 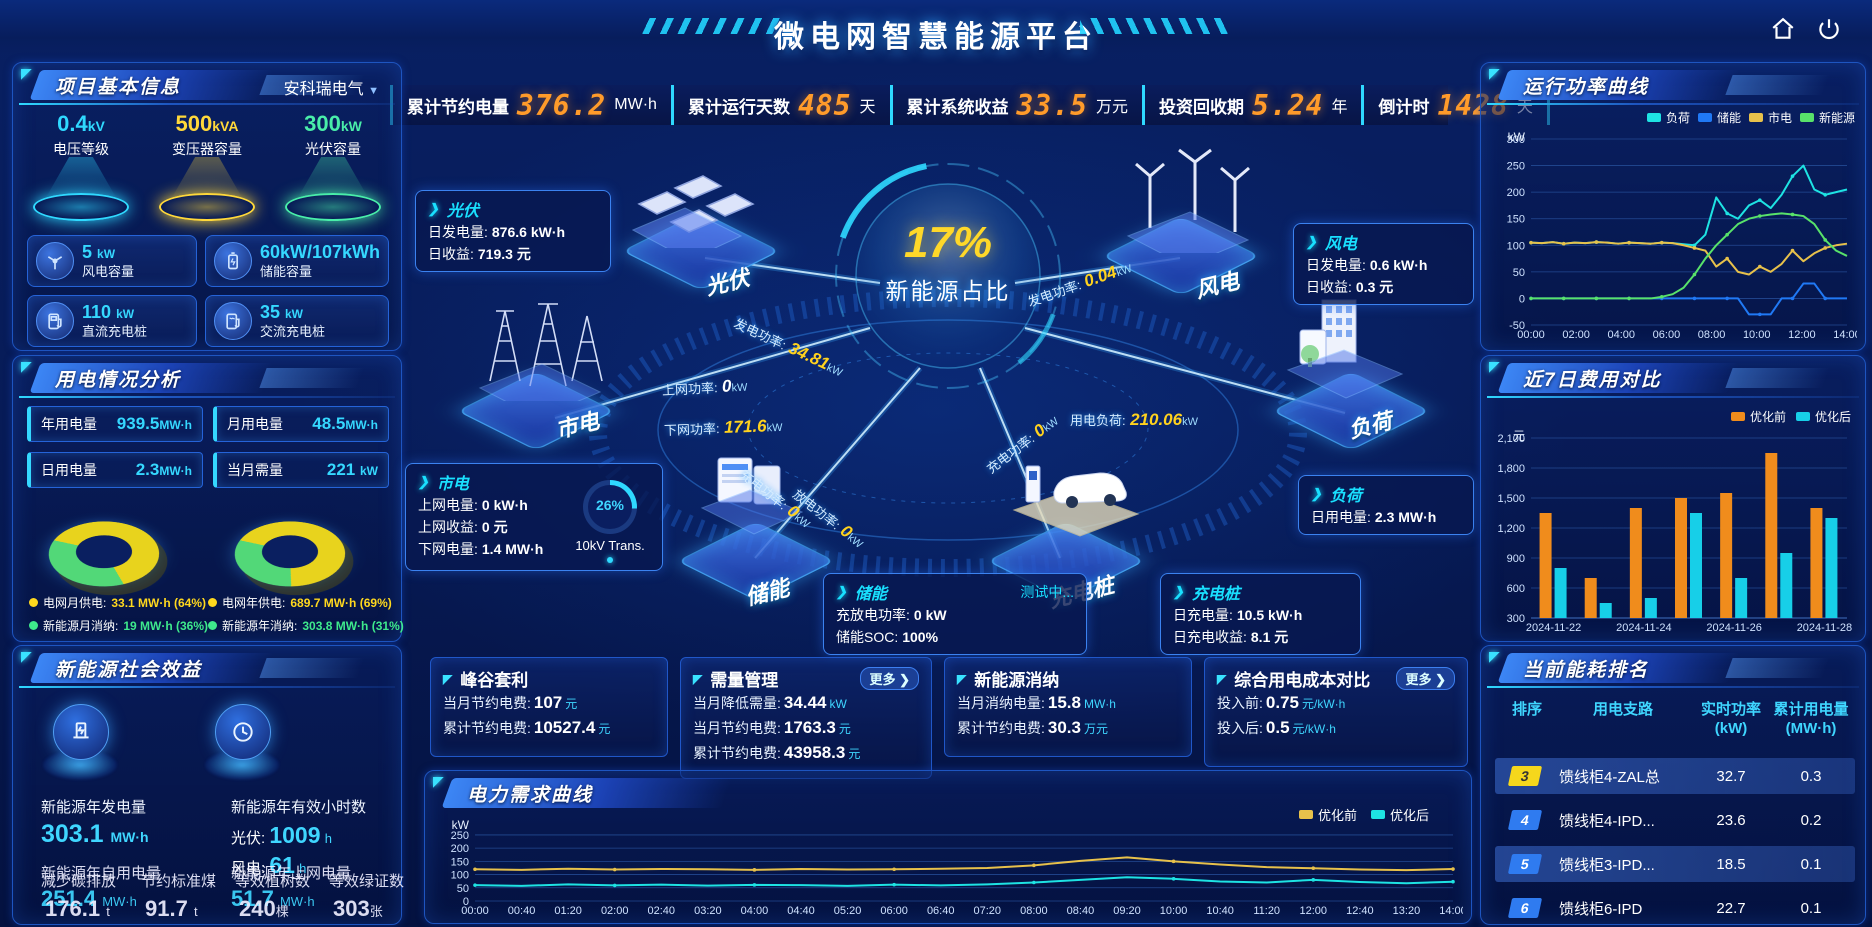 I want to click on wind-hours: 风电: 61 h, so click(x=269, y=865).